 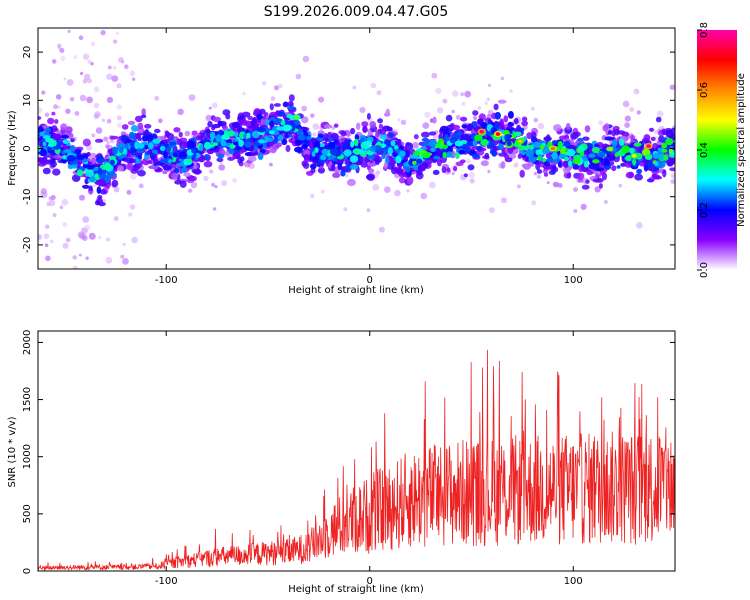 I want to click on colorbar-ticks: 0.0 0.2 0.4 0.6 0.8, so click(x=703, y=150).